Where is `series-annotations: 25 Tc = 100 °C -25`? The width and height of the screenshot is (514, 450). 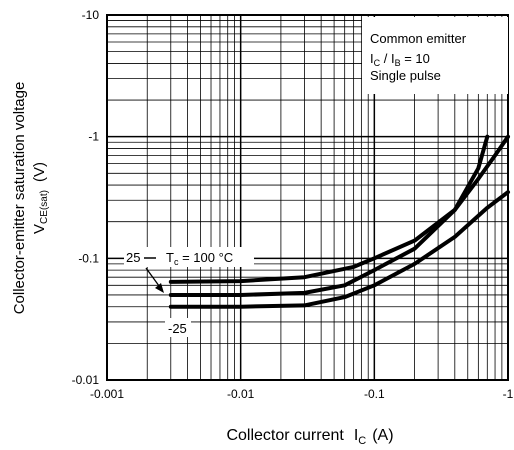 series-annotations: 25 Tc = 100 °C -25 is located at coordinates (189, 292).